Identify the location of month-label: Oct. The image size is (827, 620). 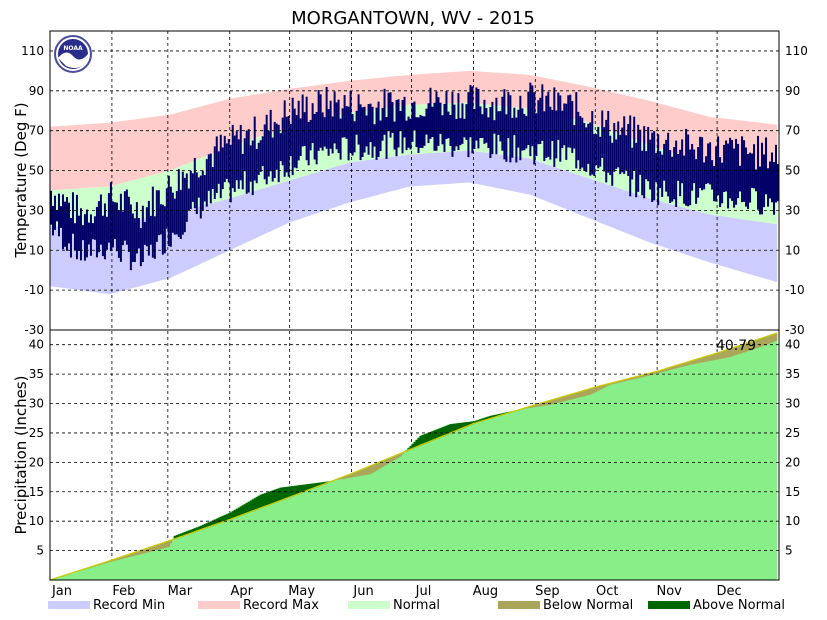
(607, 591).